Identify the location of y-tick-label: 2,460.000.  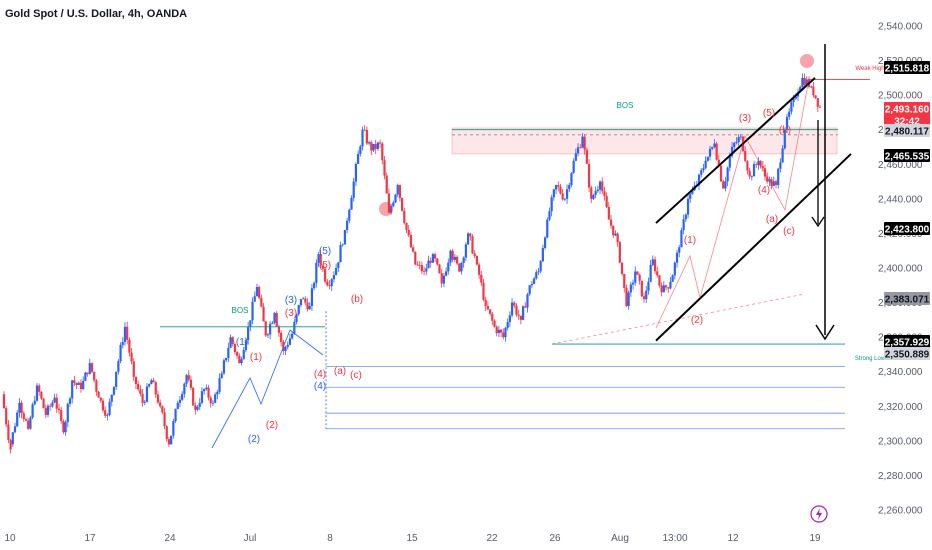
(900, 165).